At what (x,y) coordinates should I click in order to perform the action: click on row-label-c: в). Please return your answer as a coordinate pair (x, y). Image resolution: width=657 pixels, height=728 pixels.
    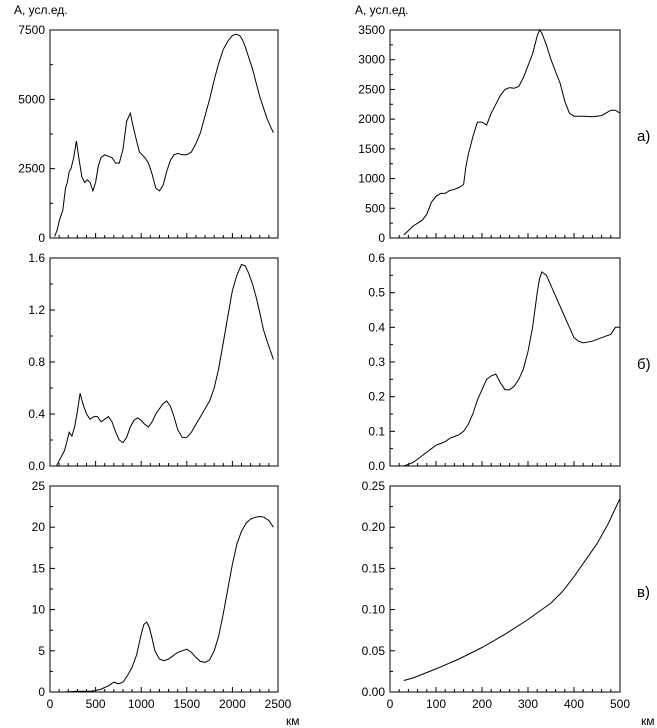
    Looking at the image, I should click on (643, 592).